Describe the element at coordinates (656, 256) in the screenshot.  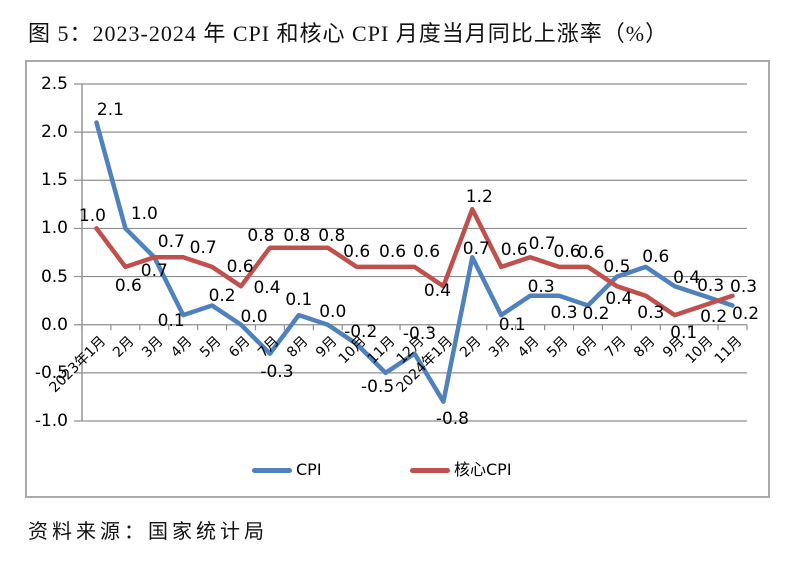
I see `cpi-data-label: 0.6` at that location.